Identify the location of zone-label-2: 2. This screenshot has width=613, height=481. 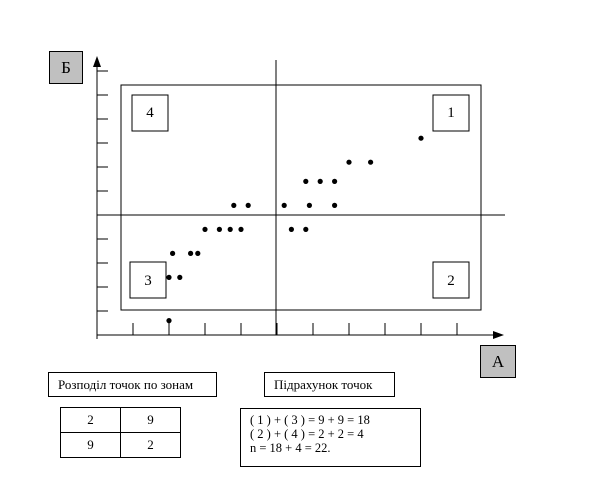
(451, 280).